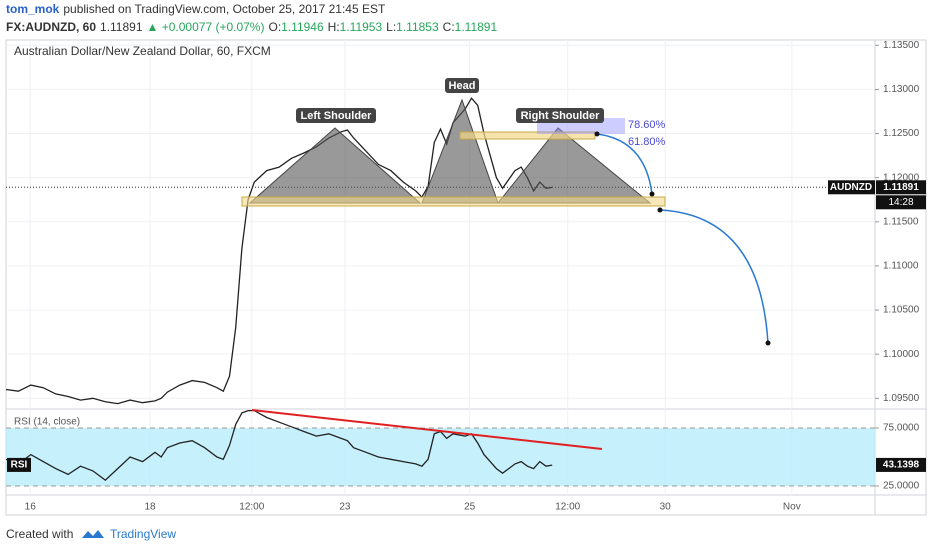 The width and height of the screenshot is (932, 550). What do you see at coordinates (901, 486) in the screenshot?
I see `y-tick-label: 25.0000` at bounding box center [901, 486].